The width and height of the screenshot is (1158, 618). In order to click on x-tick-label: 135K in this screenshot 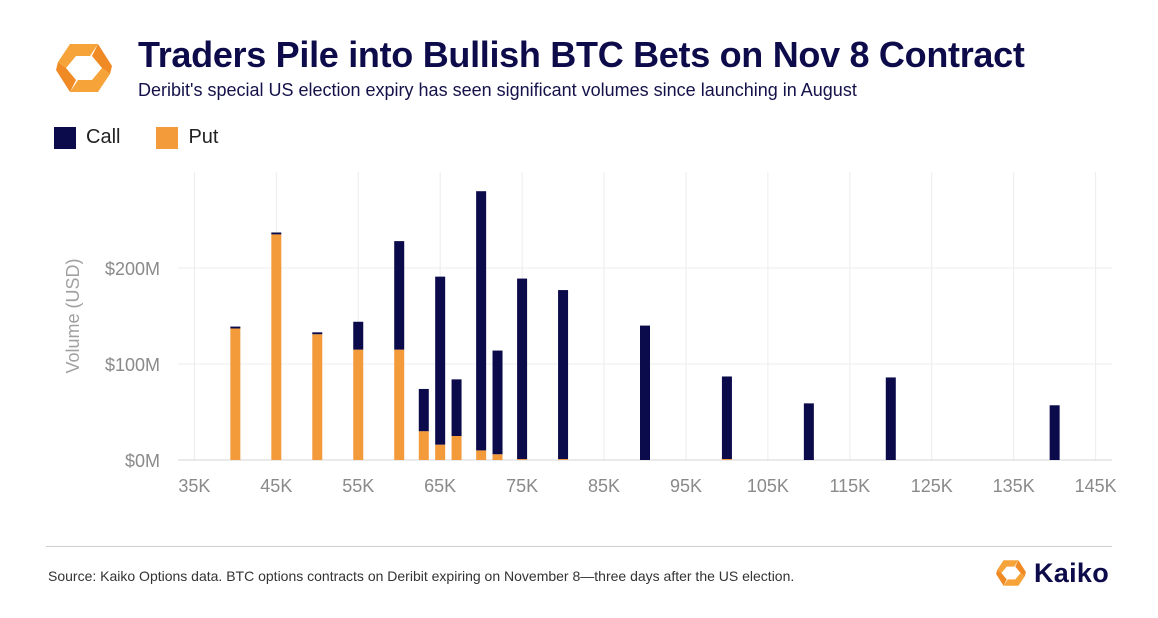, I will do `click(1014, 486)`.